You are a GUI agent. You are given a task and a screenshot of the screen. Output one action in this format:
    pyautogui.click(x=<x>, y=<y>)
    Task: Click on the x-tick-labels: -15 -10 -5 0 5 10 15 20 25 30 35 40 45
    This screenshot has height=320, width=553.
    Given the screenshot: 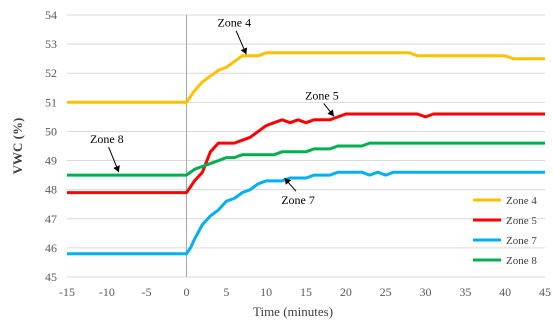 What is the action you would take?
    pyautogui.click(x=305, y=292)
    